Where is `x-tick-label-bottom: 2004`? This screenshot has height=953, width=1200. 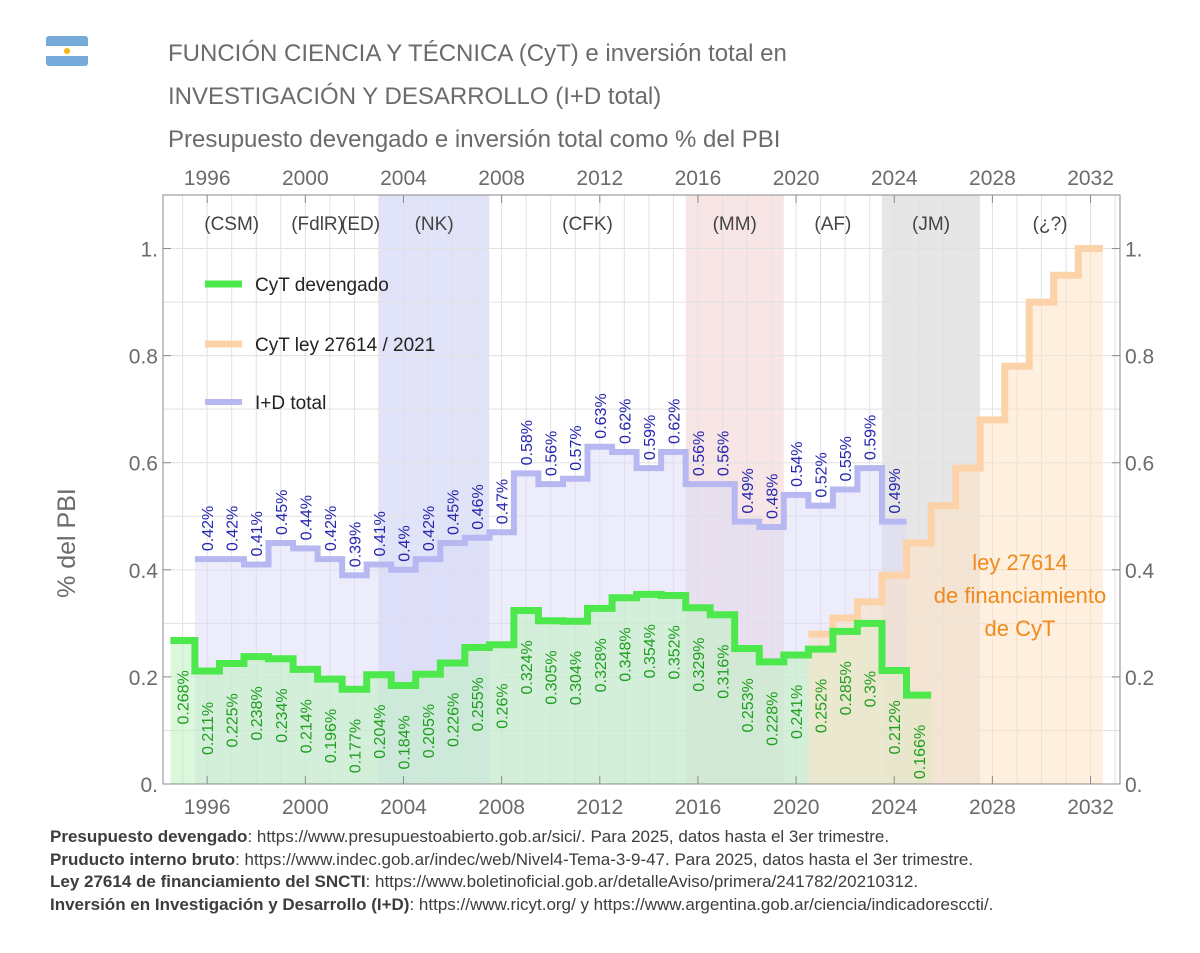
x-tick-label-bottom: 2004 is located at coordinates (403, 807).